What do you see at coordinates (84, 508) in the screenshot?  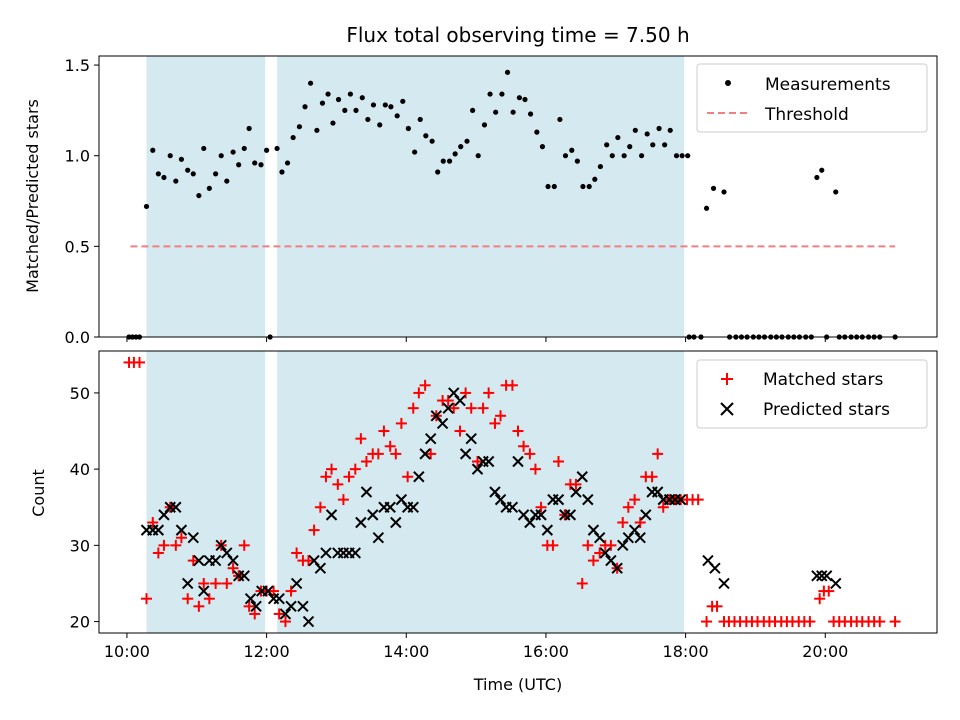 I see `bottom-y-axis: 20 30 40 50` at bounding box center [84, 508].